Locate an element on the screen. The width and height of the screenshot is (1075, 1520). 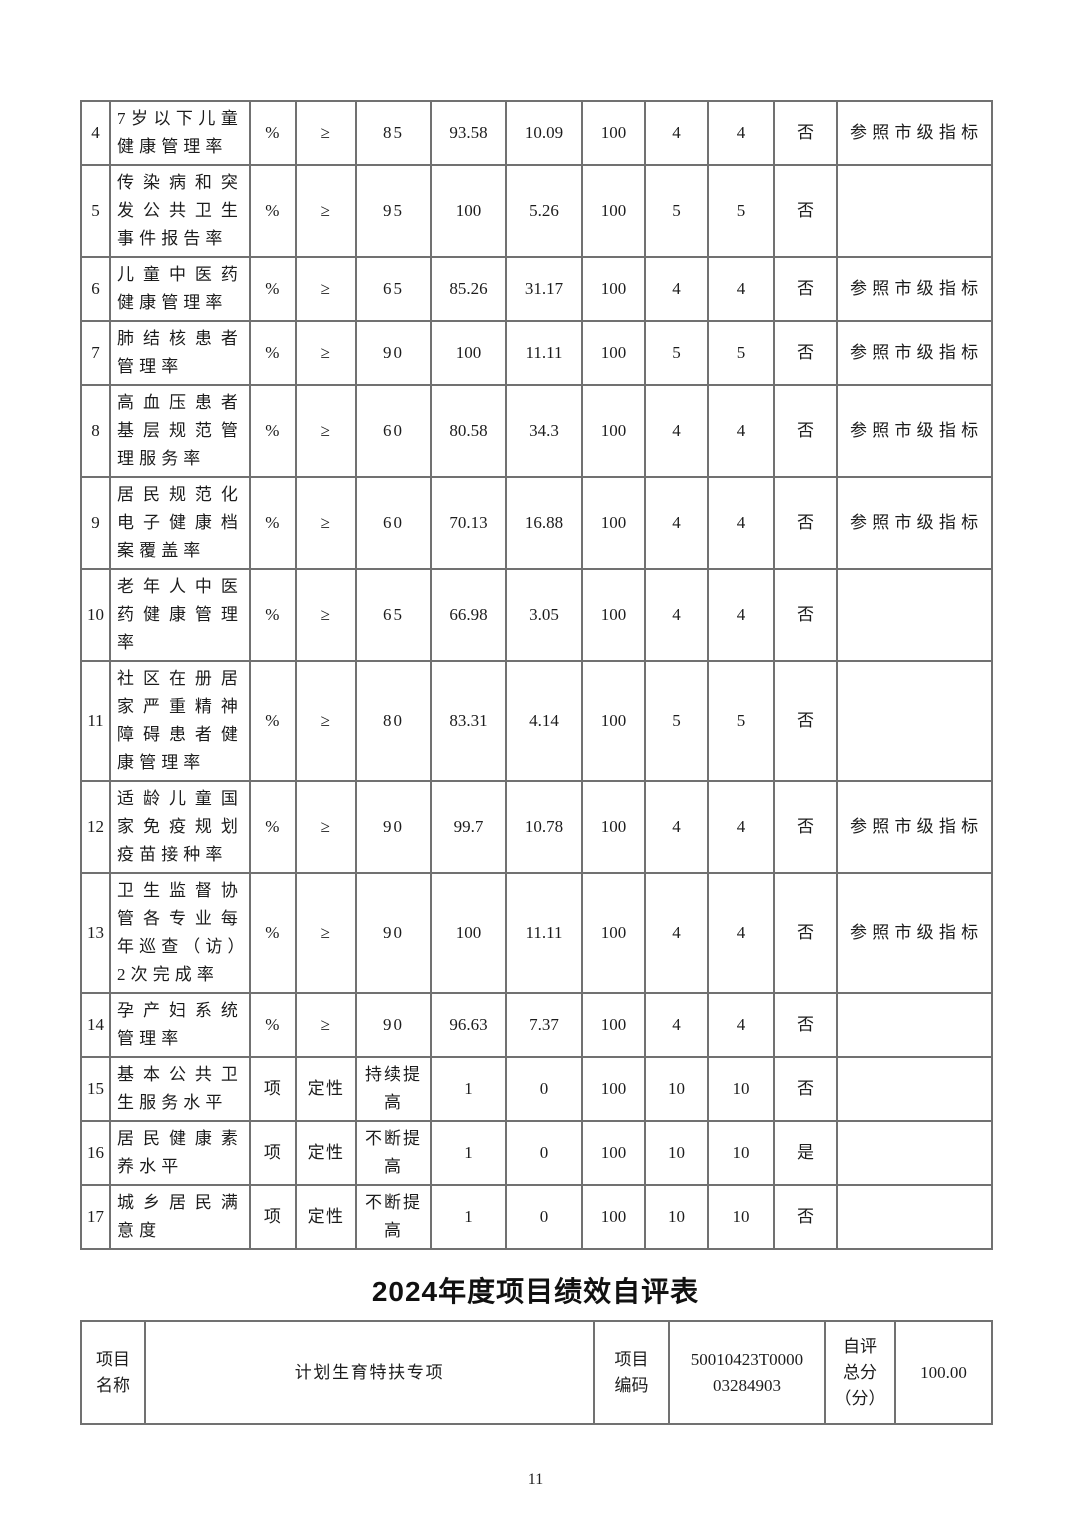
cell-actual: 93.58 is located at coordinates (468, 133).